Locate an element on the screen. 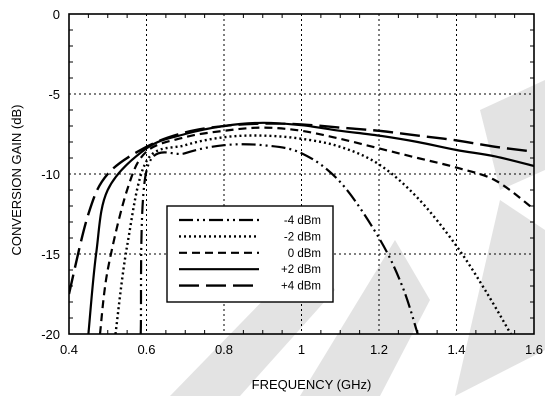  x-tick-label: 0.8 is located at coordinates (224, 349).